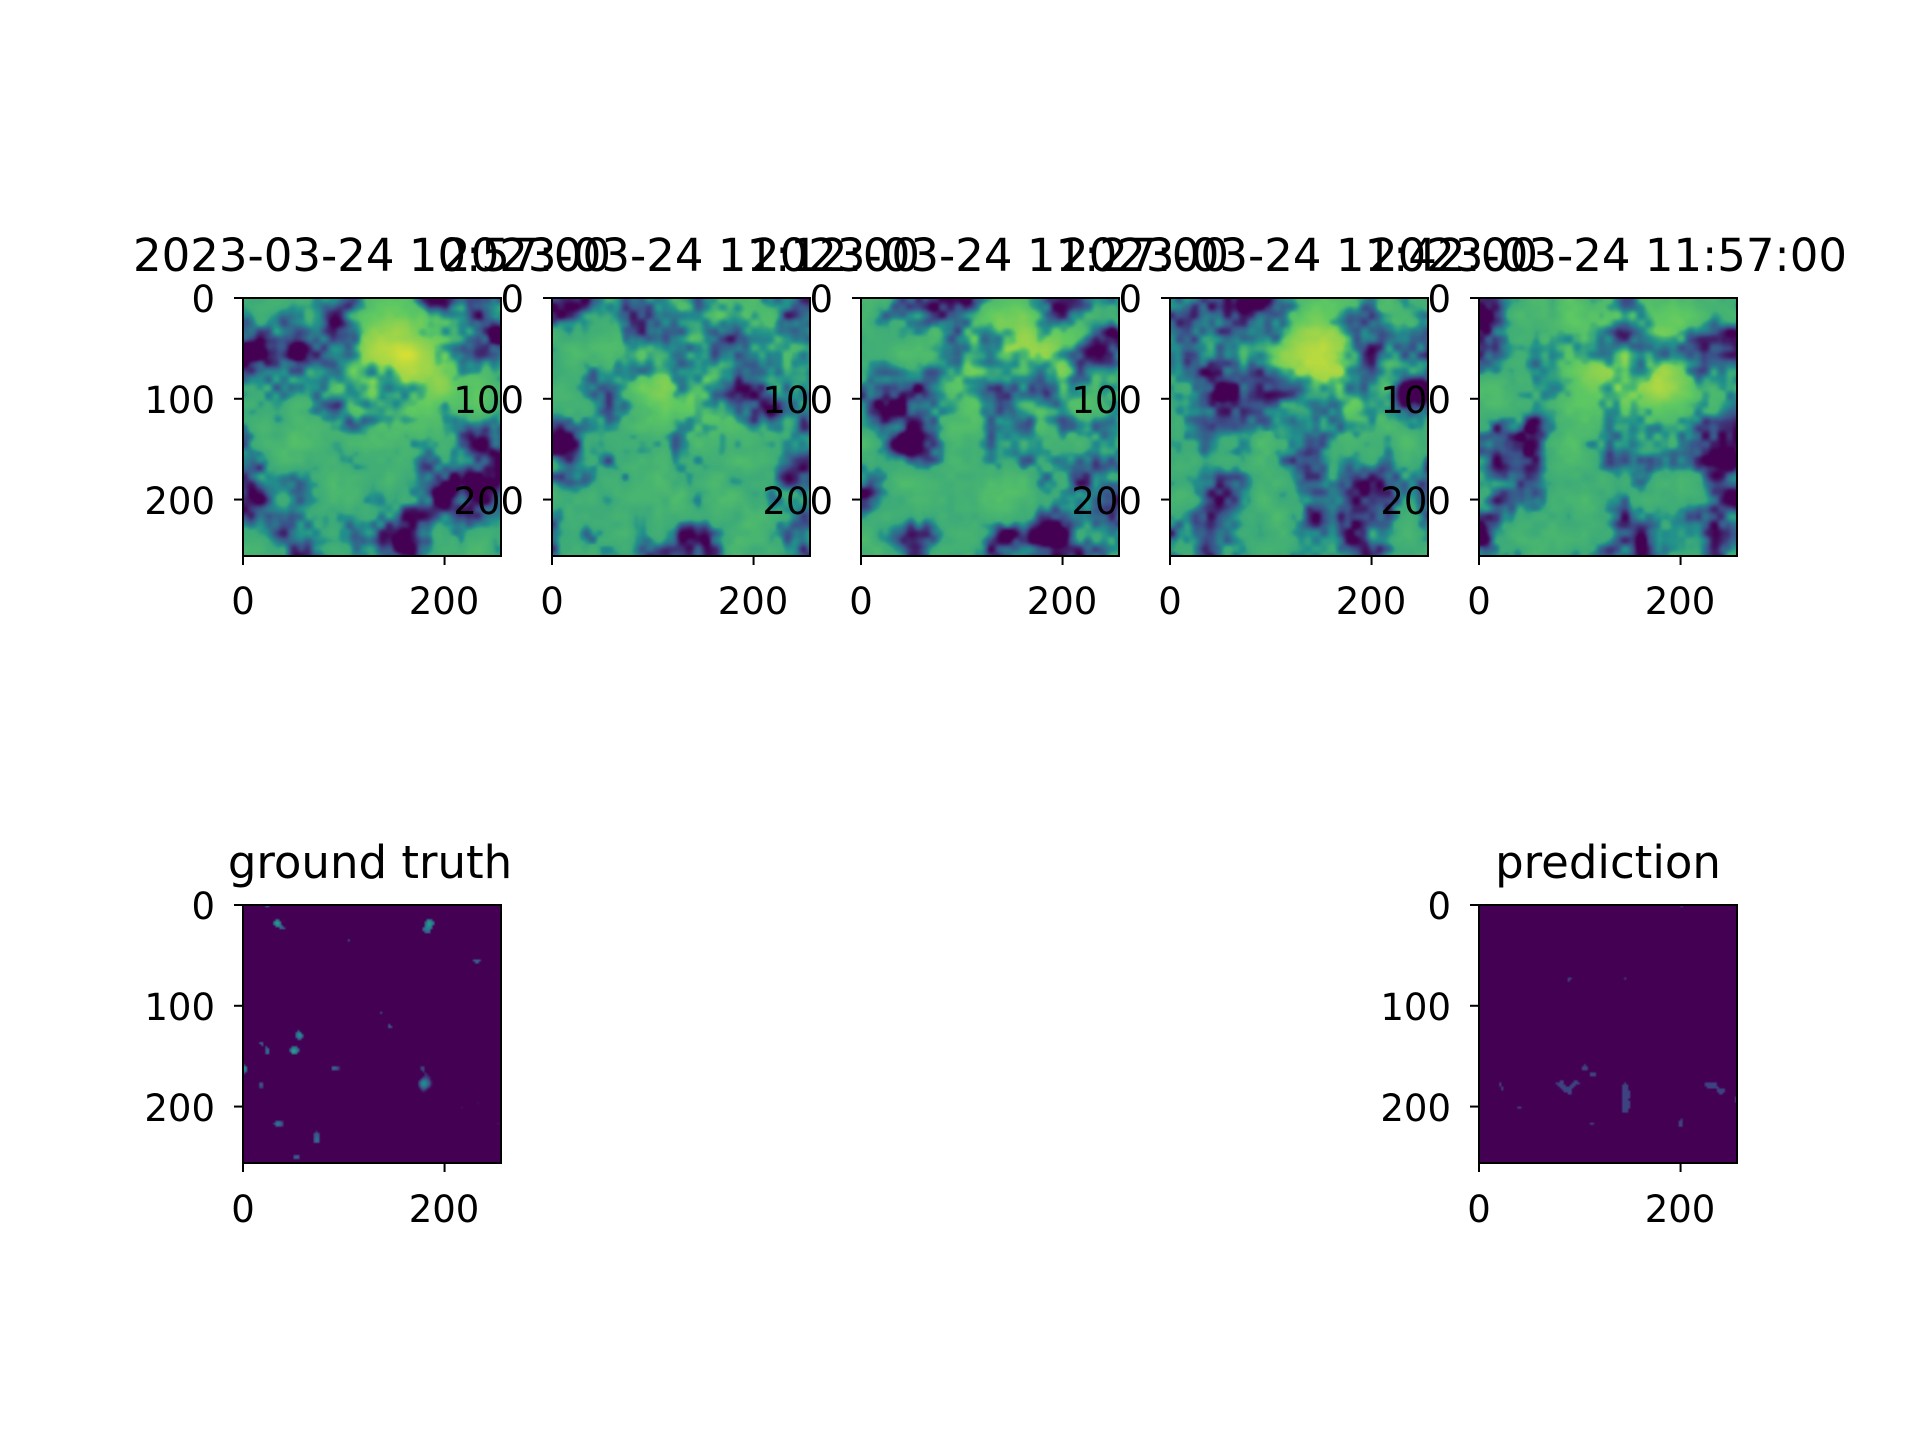 The height and width of the screenshot is (1440, 1920). What do you see at coordinates (372, 255) in the screenshot?
I see `panel-title: 2023-03-24 10:57:00` at bounding box center [372, 255].